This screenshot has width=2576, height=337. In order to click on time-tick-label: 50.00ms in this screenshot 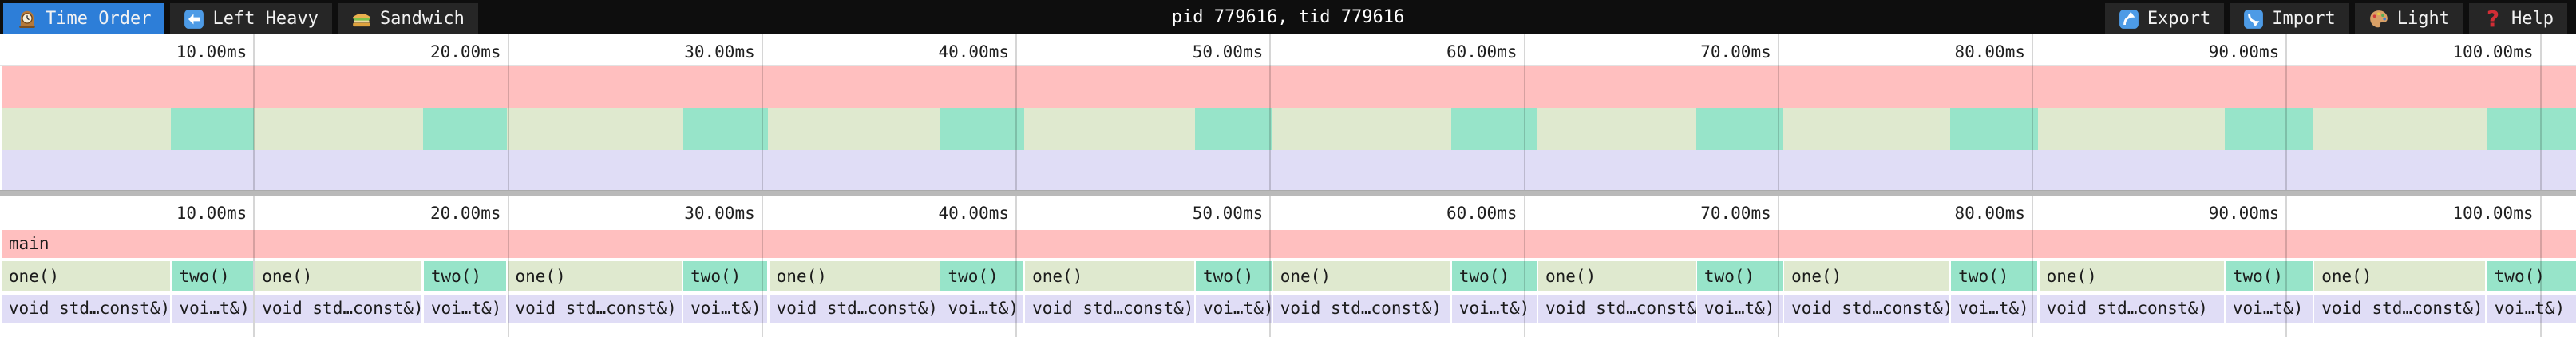, I will do `click(1228, 213)`.